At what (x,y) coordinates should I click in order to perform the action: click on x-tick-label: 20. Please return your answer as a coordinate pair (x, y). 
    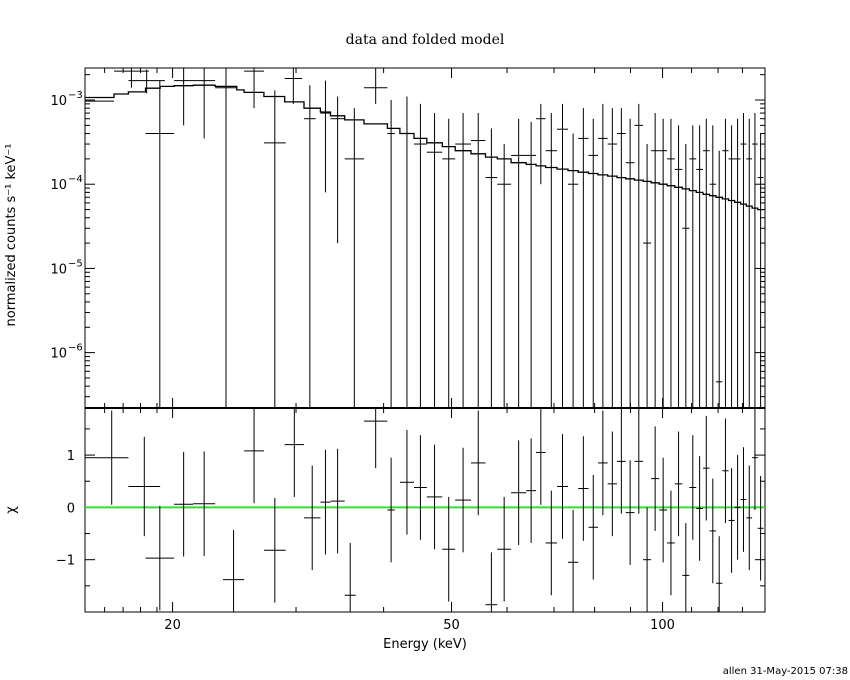
    Looking at the image, I should click on (172, 625).